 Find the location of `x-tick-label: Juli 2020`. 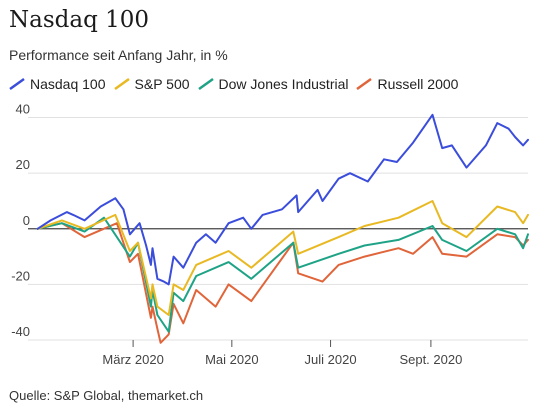

x-tick-label: Juli 2020 is located at coordinates (331, 359).